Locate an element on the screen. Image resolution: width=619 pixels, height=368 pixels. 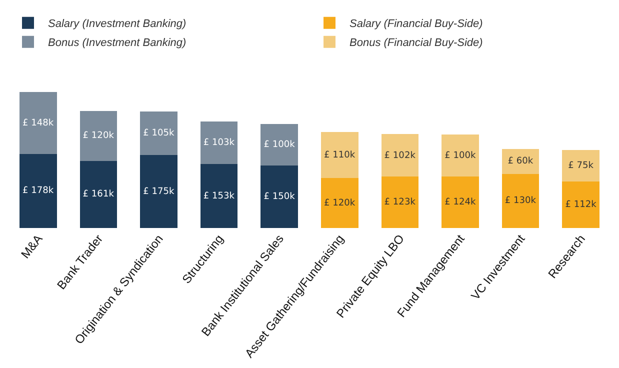
data-label: £ 102k is located at coordinates (400, 155).